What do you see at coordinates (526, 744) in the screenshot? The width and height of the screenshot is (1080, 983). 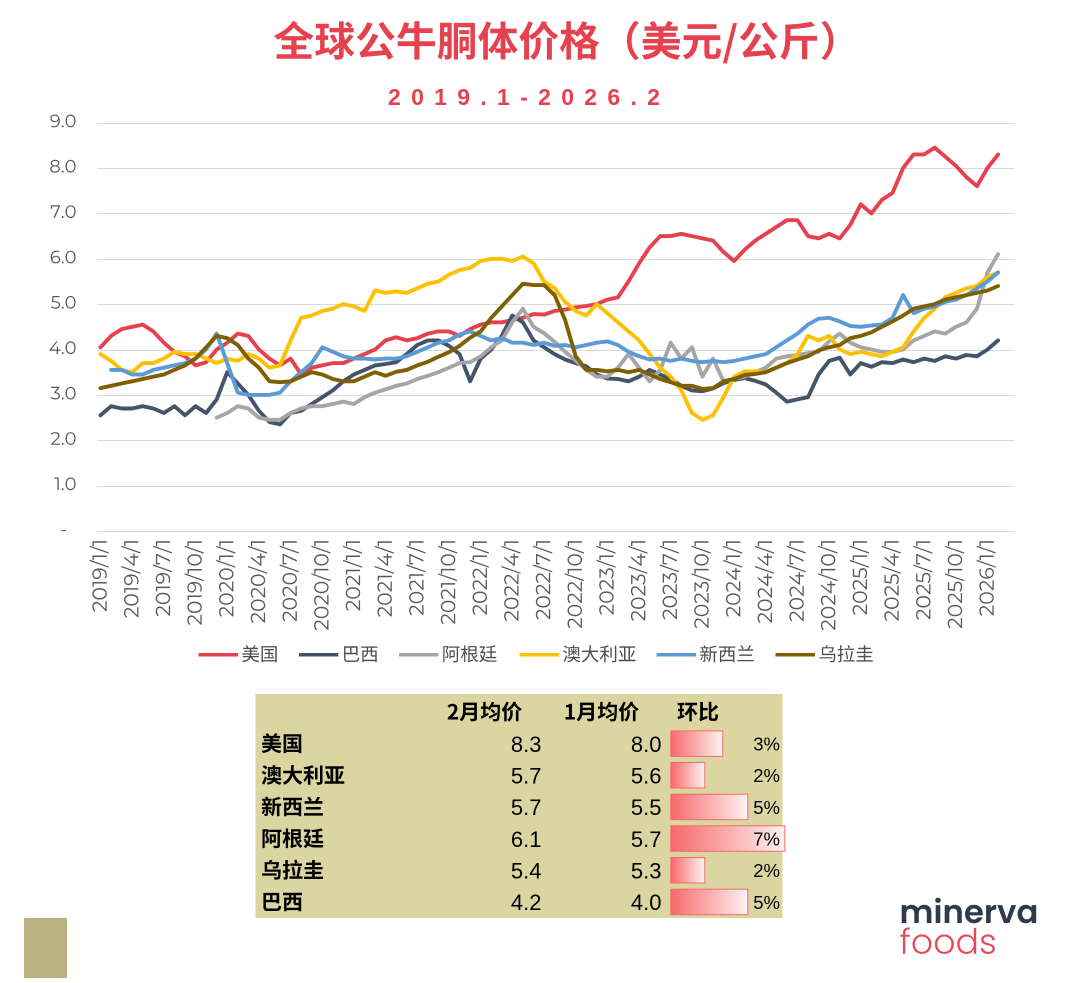 I see `svg-text: 8.3` at bounding box center [526, 744].